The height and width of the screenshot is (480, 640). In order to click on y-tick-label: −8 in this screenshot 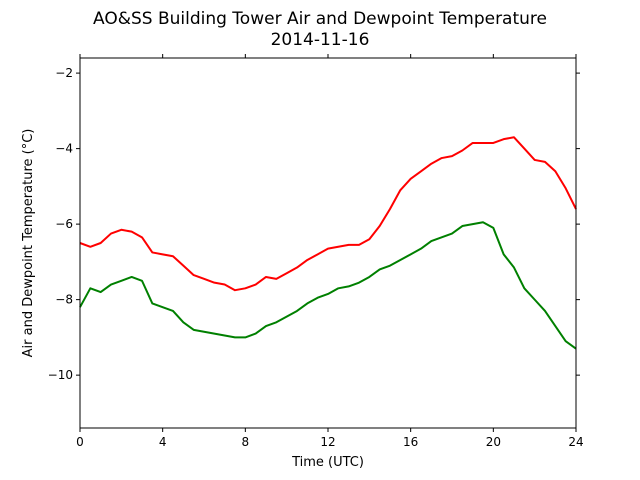, I will do `click(64, 300)`.